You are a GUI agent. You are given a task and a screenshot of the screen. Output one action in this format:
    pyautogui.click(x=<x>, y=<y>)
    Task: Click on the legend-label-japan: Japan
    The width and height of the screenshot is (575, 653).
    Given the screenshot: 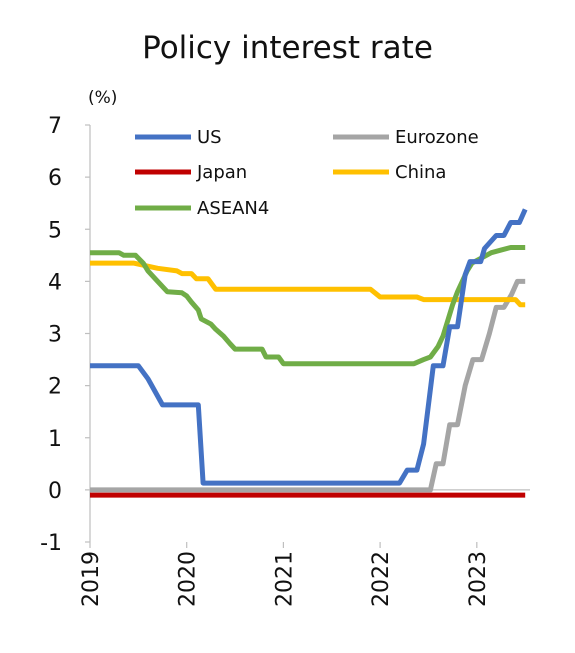 What is the action you would take?
    pyautogui.click(x=221, y=172)
    